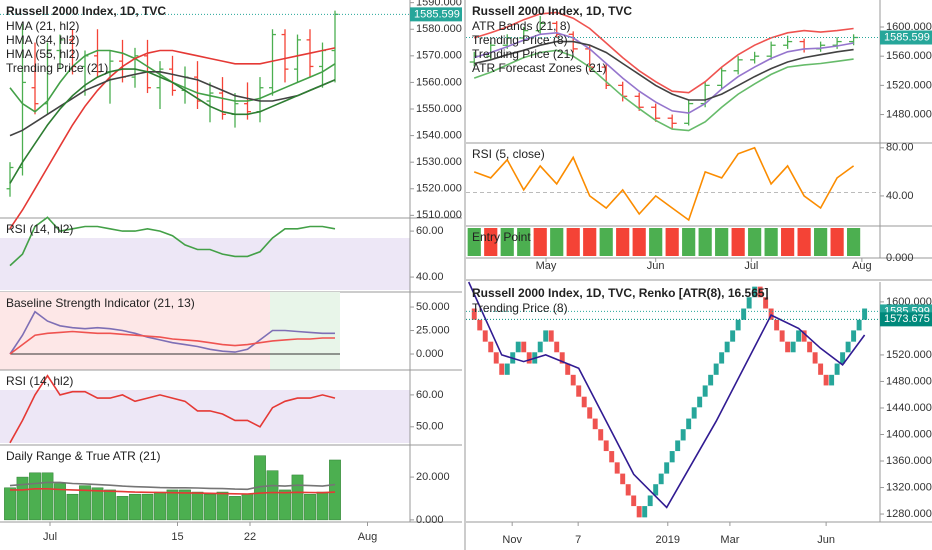  I want to click on legend-entry: Trending Price (21), so click(57, 68).